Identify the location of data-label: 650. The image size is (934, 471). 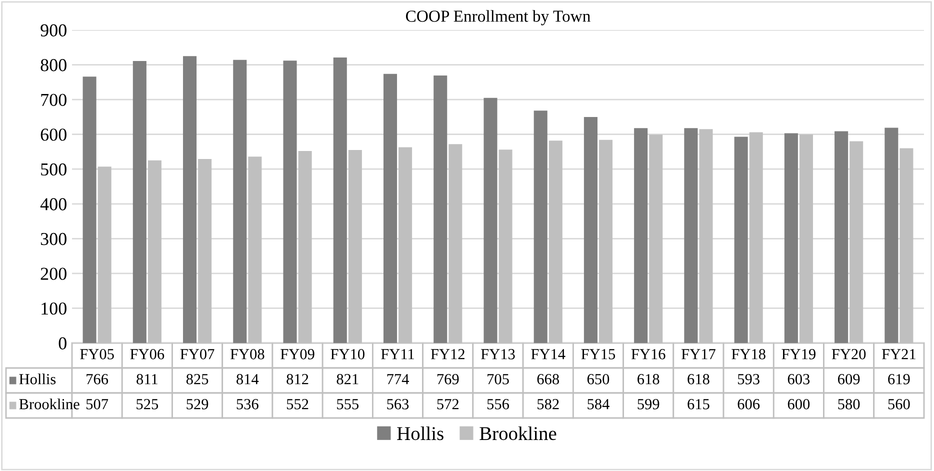
(598, 379).